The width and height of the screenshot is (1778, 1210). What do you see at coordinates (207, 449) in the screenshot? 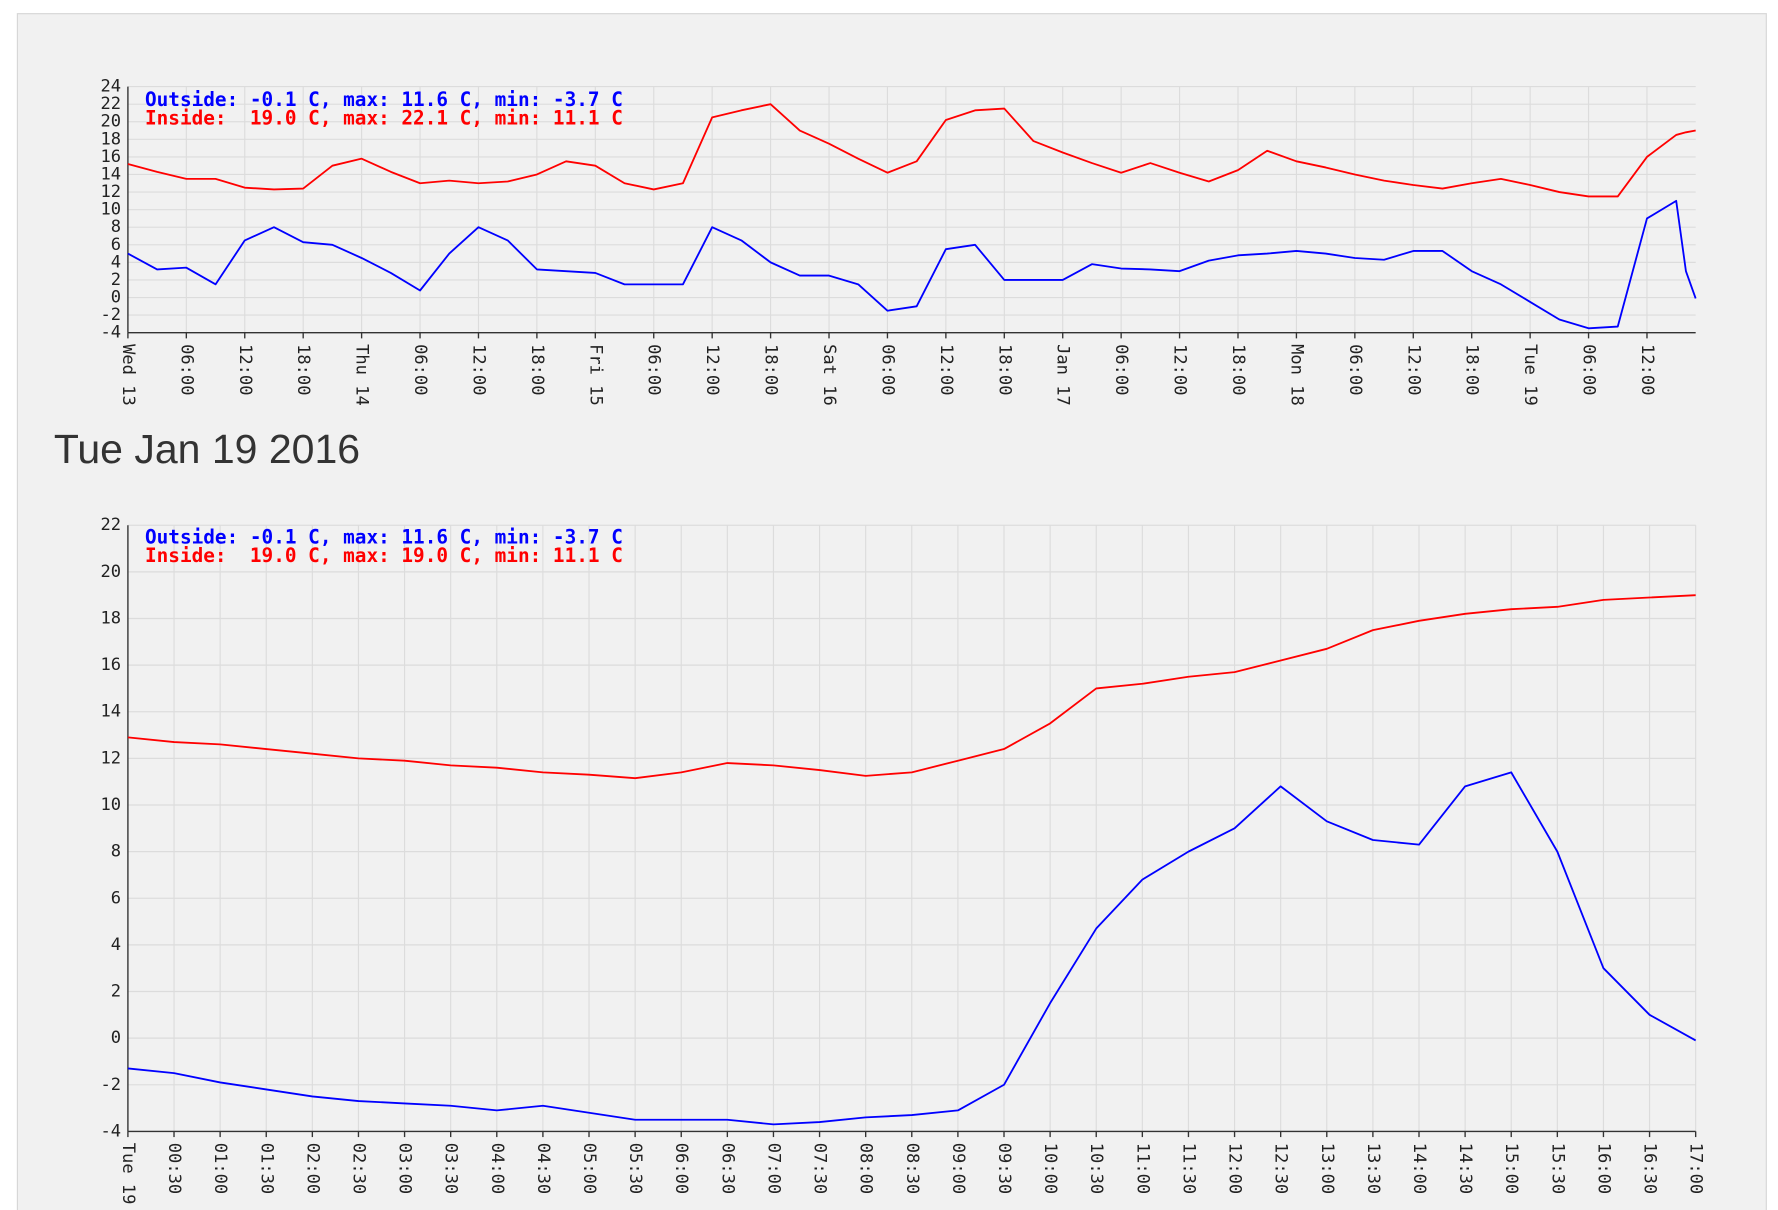
I see `date-heading: Tue Jan 19 2016` at bounding box center [207, 449].